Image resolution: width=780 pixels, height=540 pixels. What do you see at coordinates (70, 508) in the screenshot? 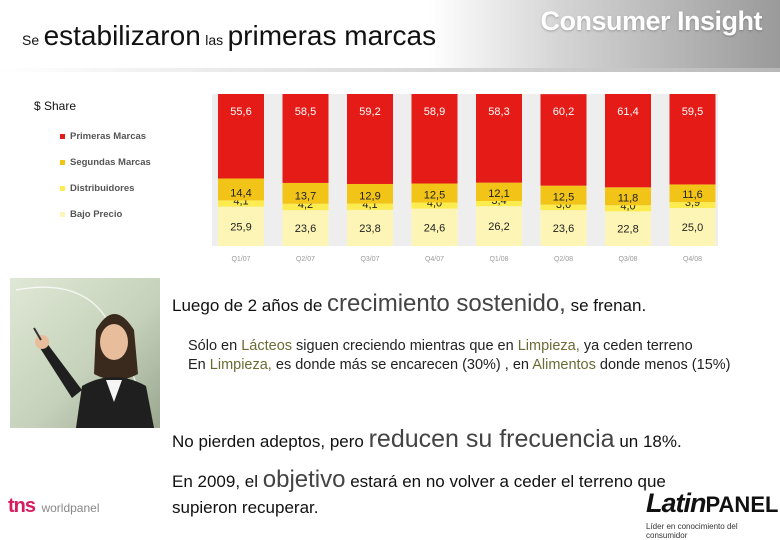
I see `worldpanel-logo-text: worldpanel` at bounding box center [70, 508].